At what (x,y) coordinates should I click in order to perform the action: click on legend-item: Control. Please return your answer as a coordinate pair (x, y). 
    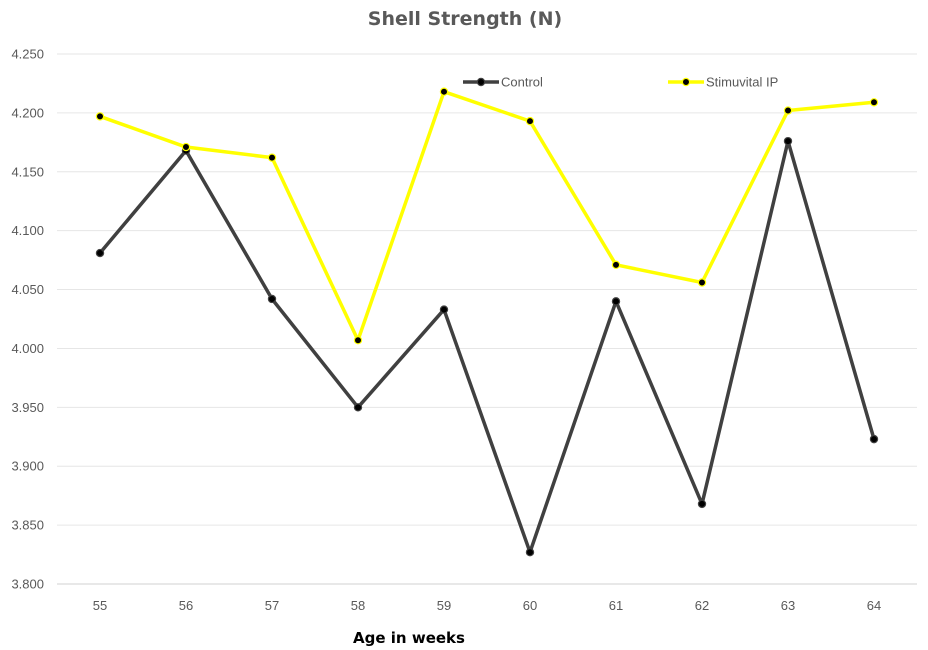
    Looking at the image, I should click on (503, 82).